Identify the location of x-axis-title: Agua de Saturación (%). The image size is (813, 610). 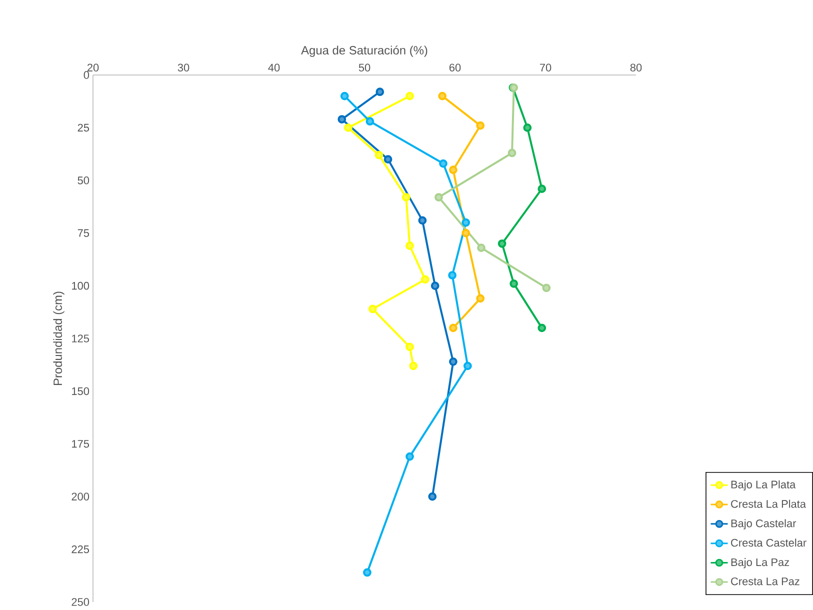
(364, 51).